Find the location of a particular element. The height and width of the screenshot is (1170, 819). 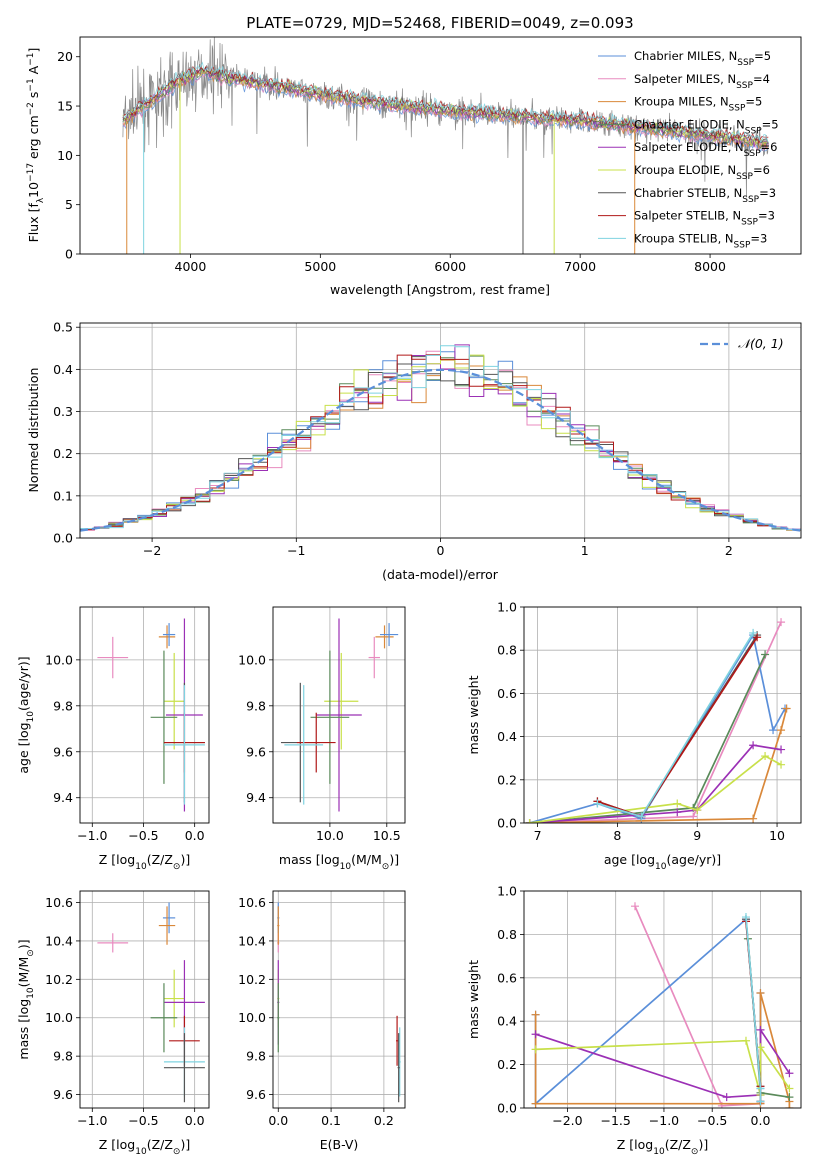

x-tick-label: 10.5 is located at coordinates (387, 835).